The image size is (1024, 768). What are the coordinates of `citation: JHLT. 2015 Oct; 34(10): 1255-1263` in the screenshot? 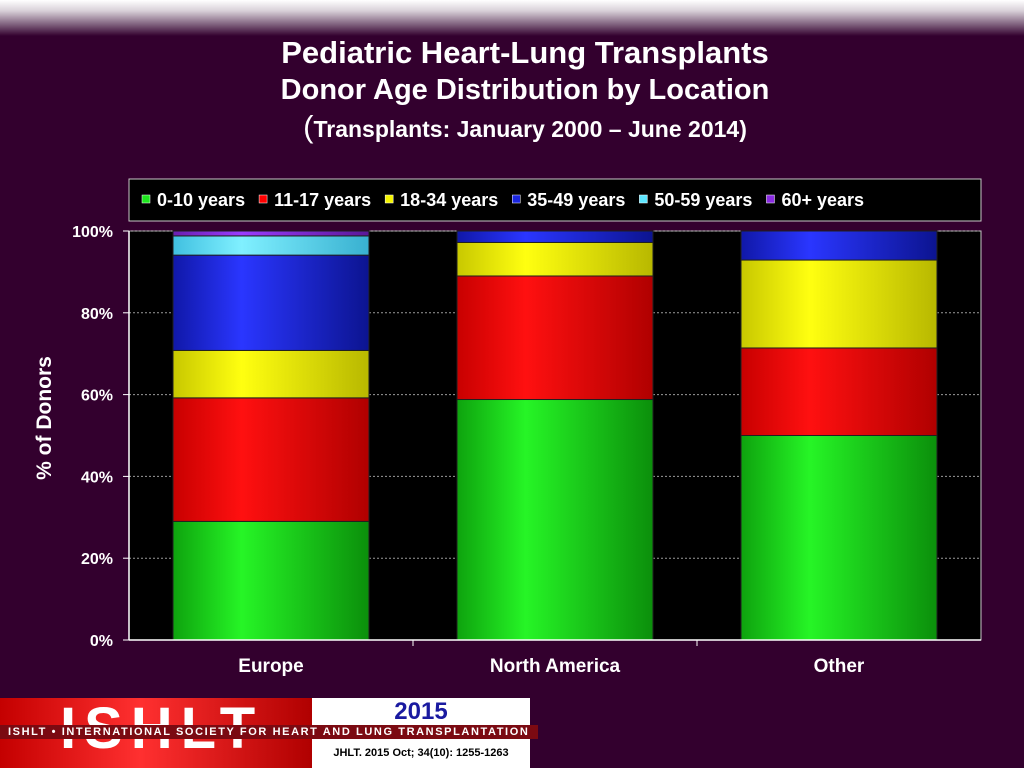 It's located at (421, 753).